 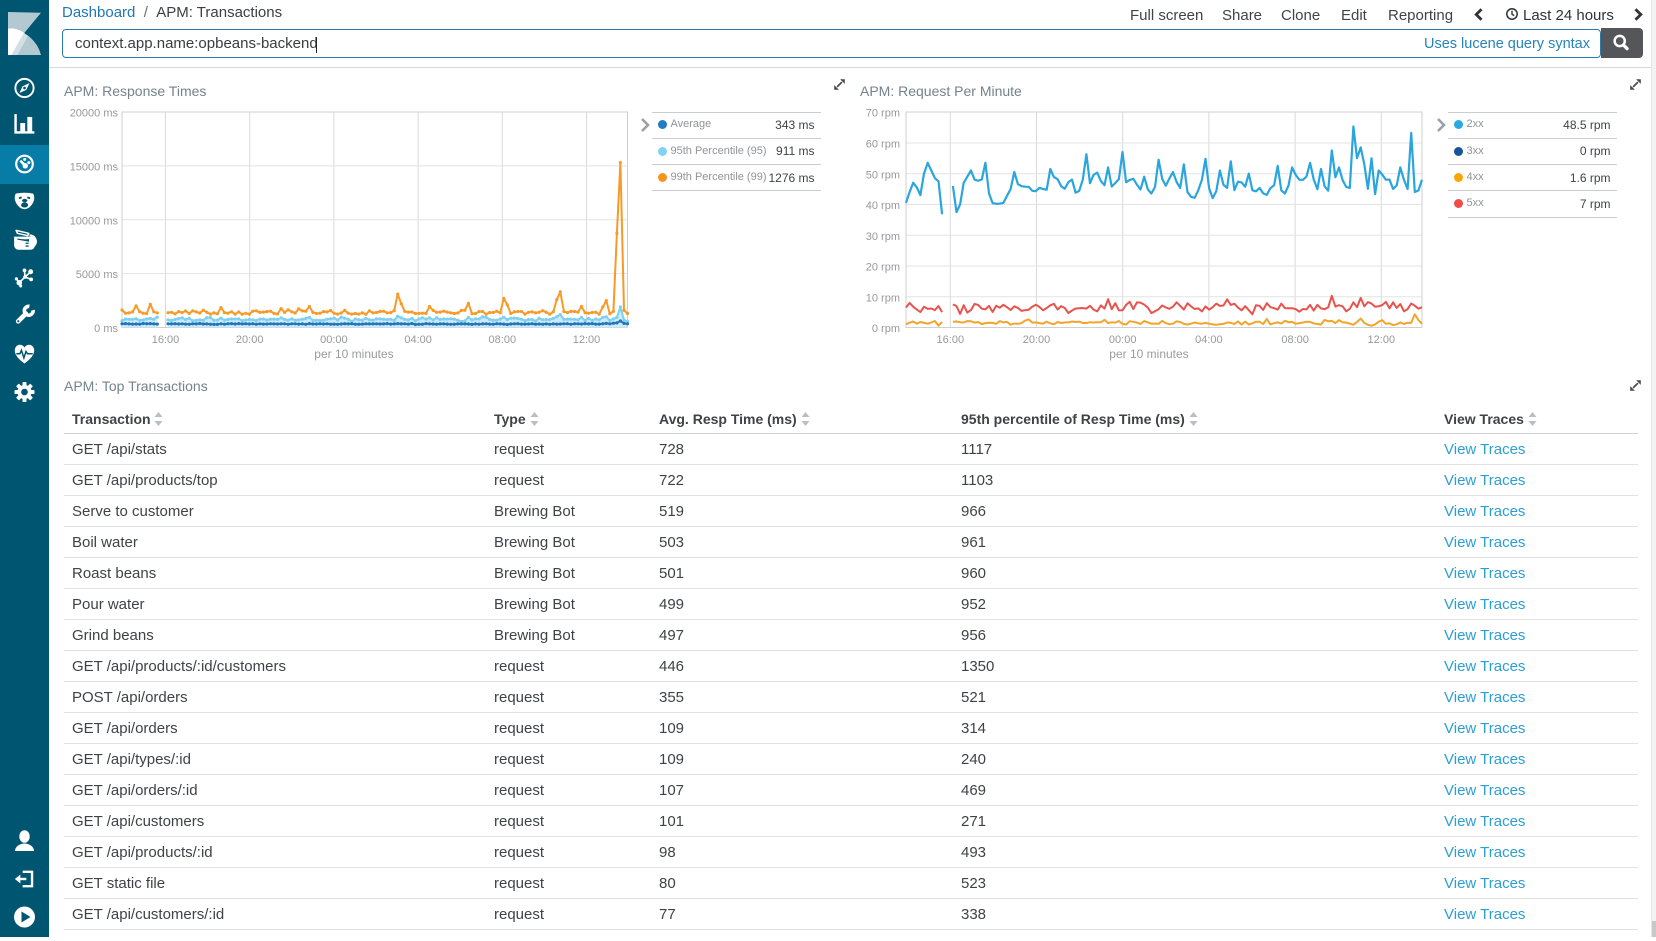 I want to click on svg-text: 10000 ms, so click(x=94, y=221).